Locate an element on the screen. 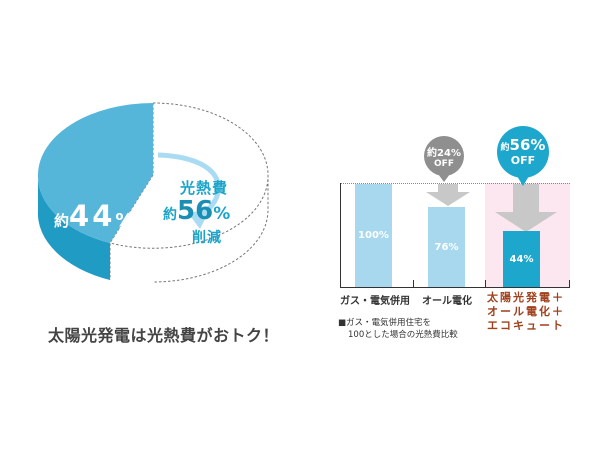  saving-value: 約56% is located at coordinates (197, 211).